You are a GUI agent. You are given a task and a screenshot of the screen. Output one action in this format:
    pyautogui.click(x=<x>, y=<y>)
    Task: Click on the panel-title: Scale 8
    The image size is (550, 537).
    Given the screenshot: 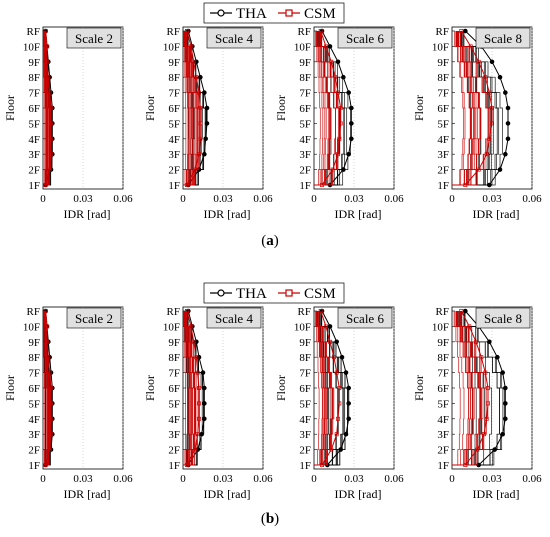 What is the action you would take?
    pyautogui.click(x=503, y=38)
    